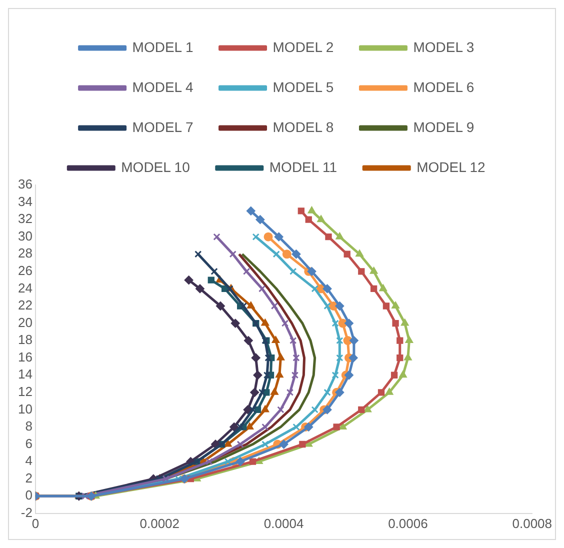  Describe the element at coordinates (25, 356) in the screenshot. I see `y-tick-label: 16` at that location.